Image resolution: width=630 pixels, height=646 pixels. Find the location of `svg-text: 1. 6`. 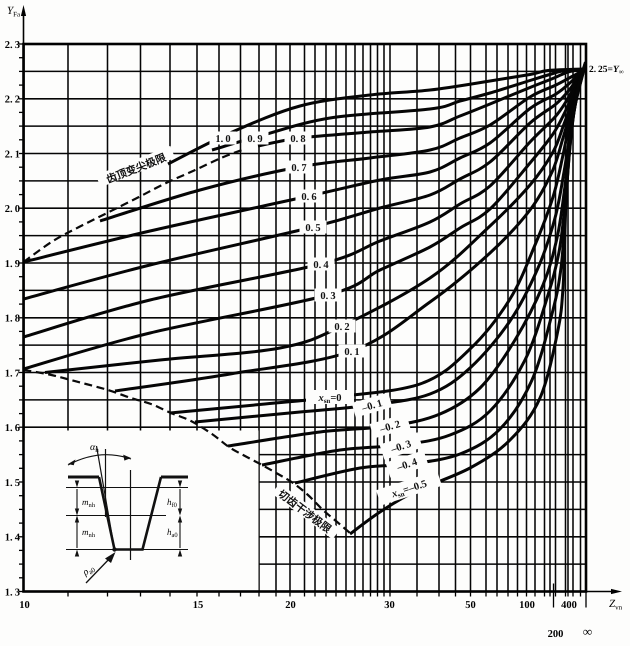

svg-text: 1. 6 is located at coordinates (12, 428).